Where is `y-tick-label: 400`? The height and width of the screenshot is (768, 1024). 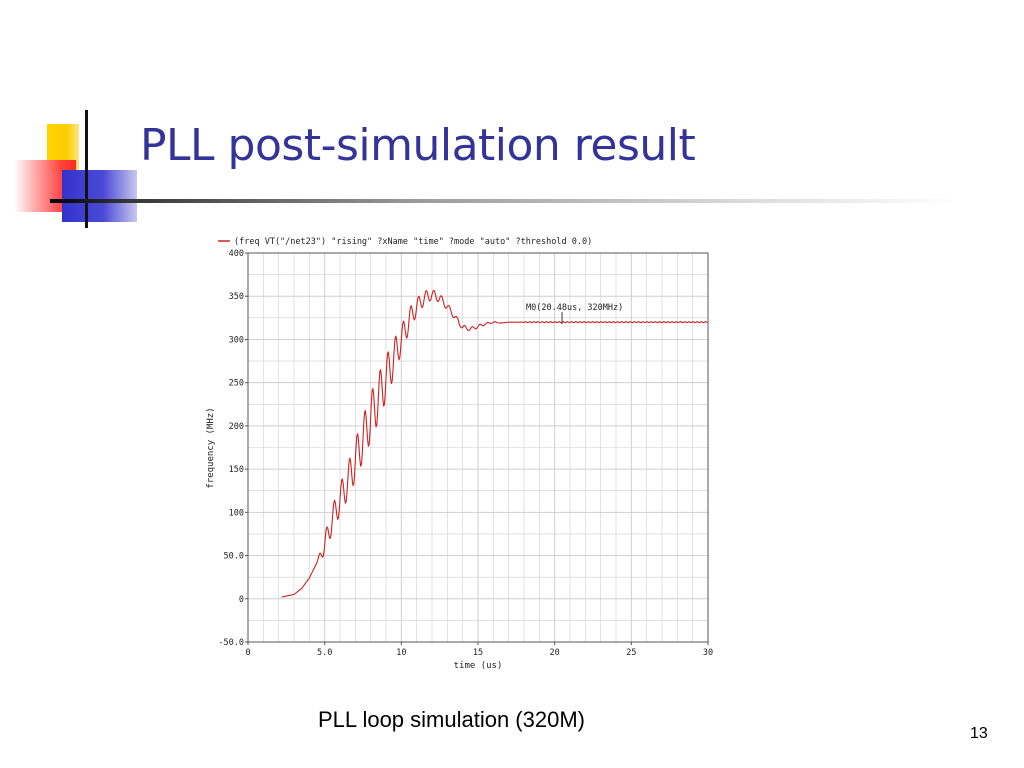
y-tick-label: 400 is located at coordinates (236, 254).